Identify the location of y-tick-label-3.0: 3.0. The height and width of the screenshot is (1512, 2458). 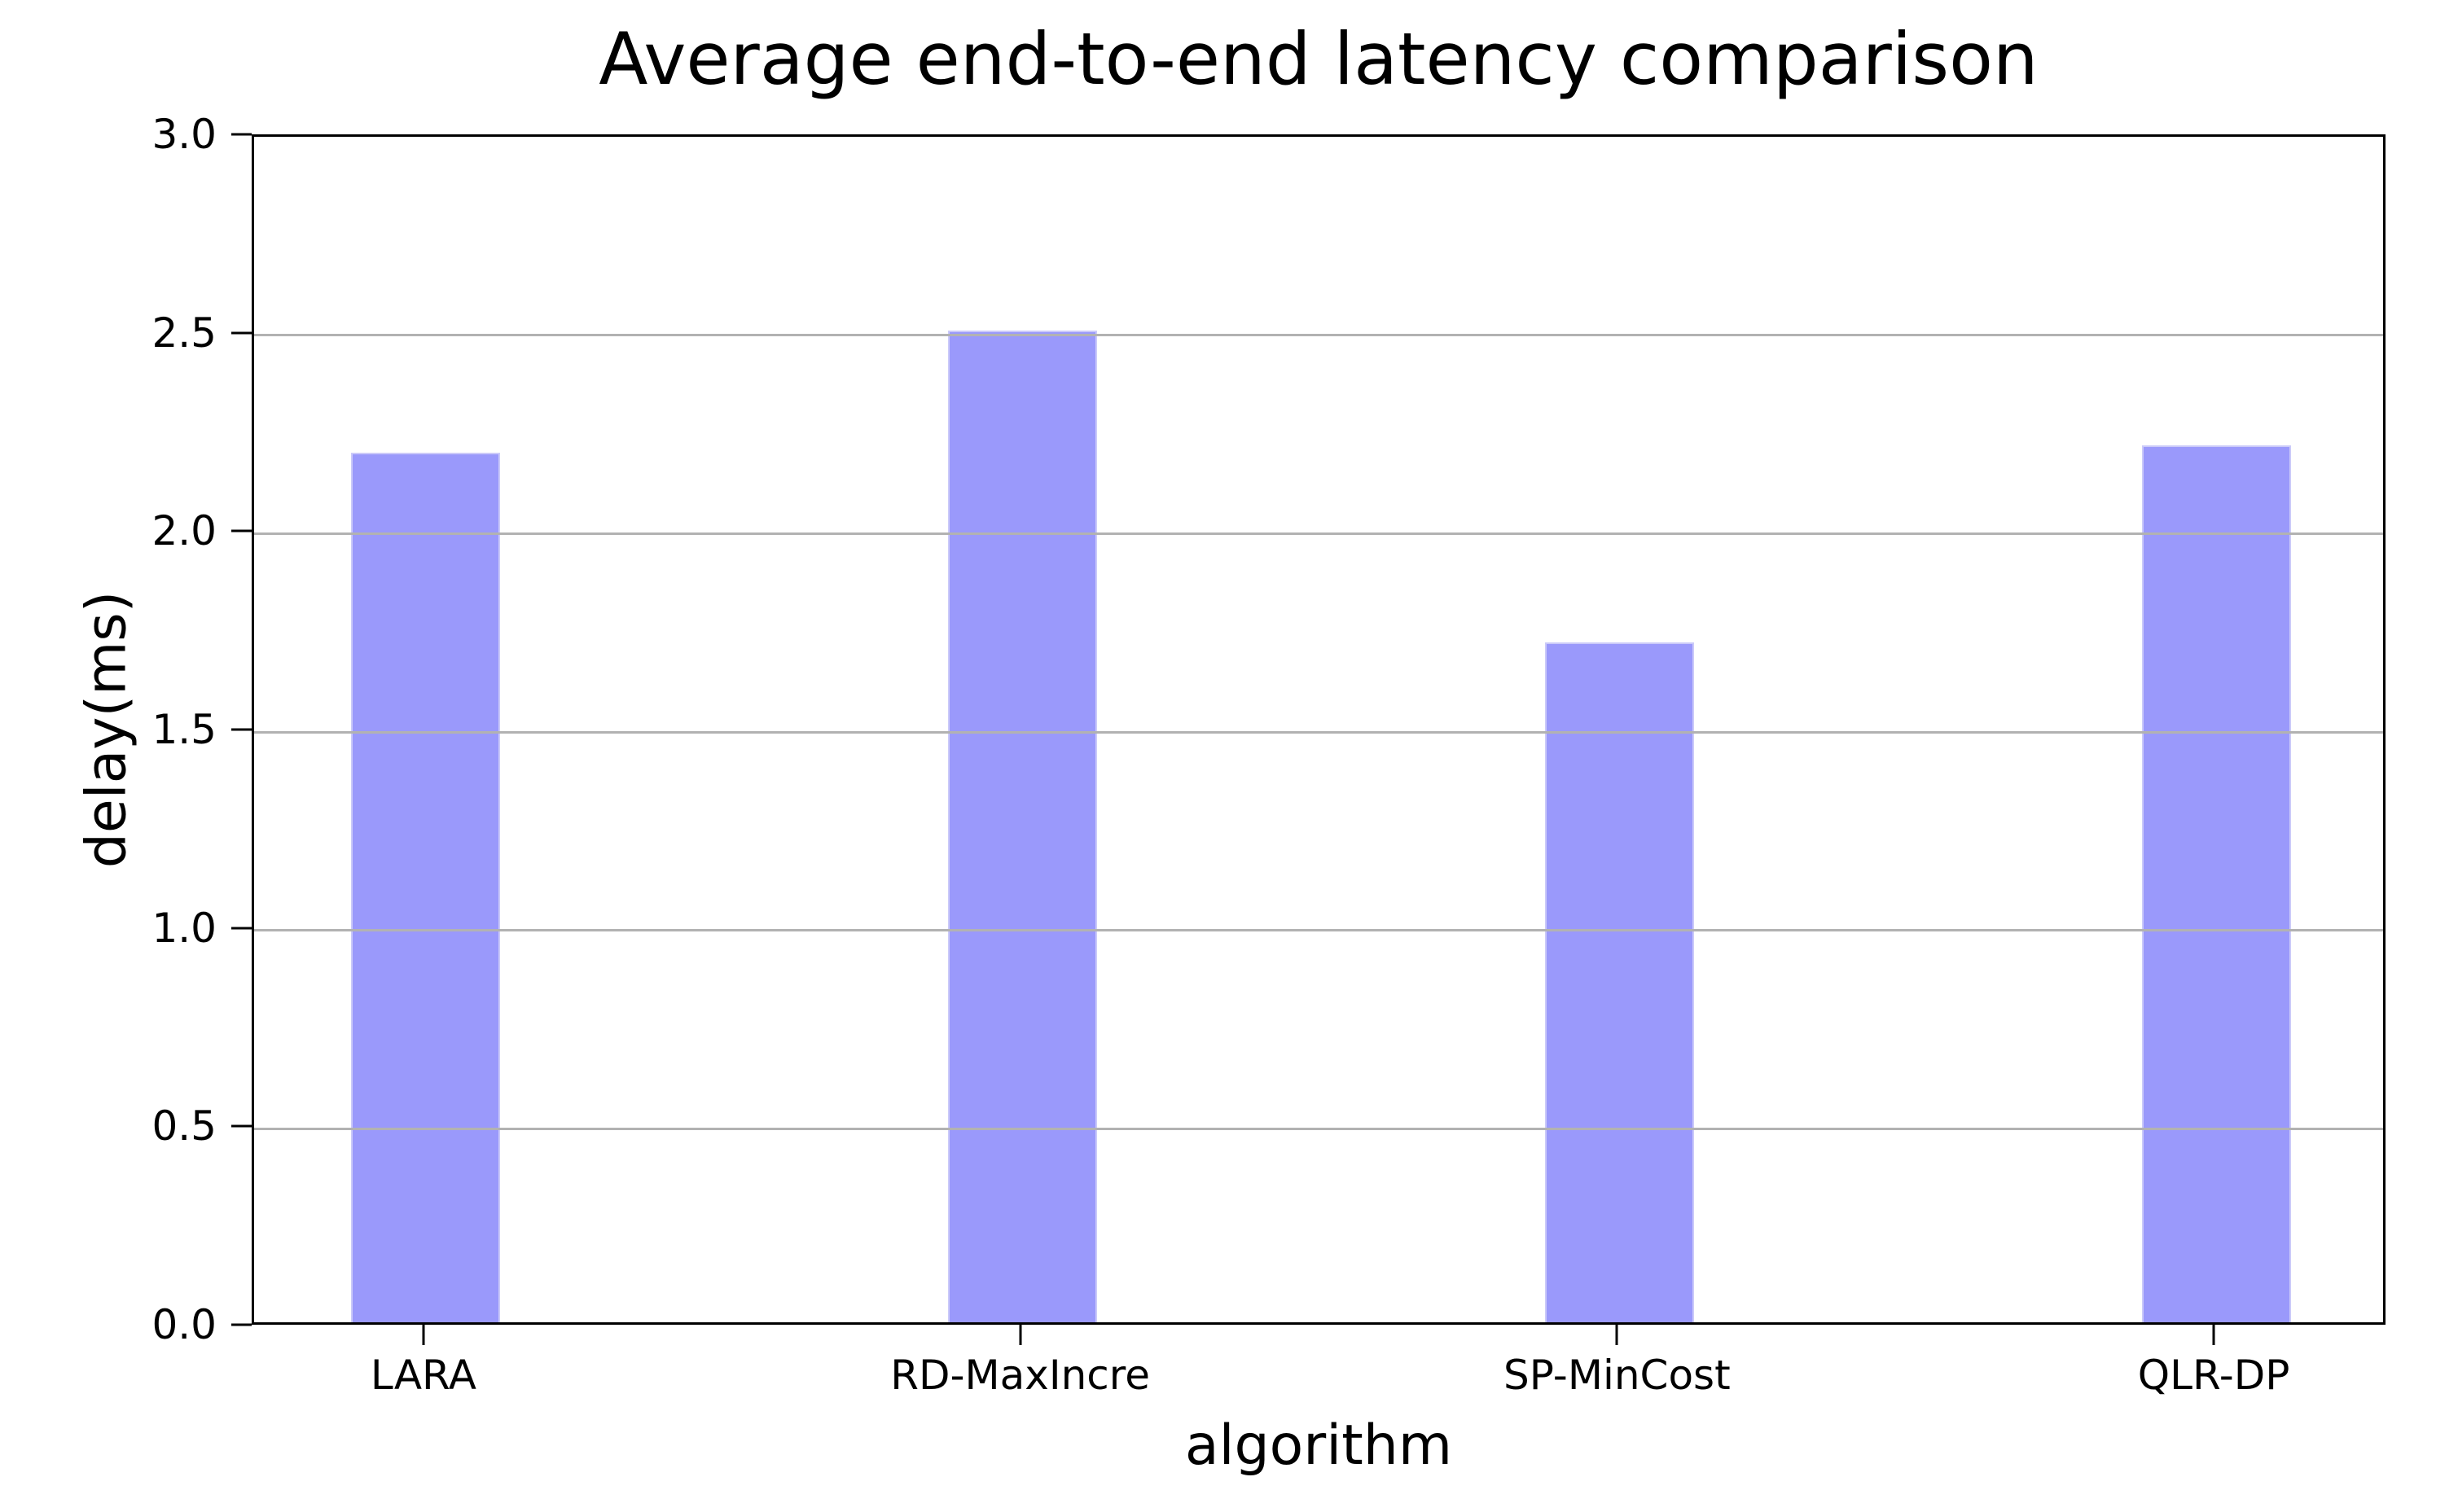
(184, 134).